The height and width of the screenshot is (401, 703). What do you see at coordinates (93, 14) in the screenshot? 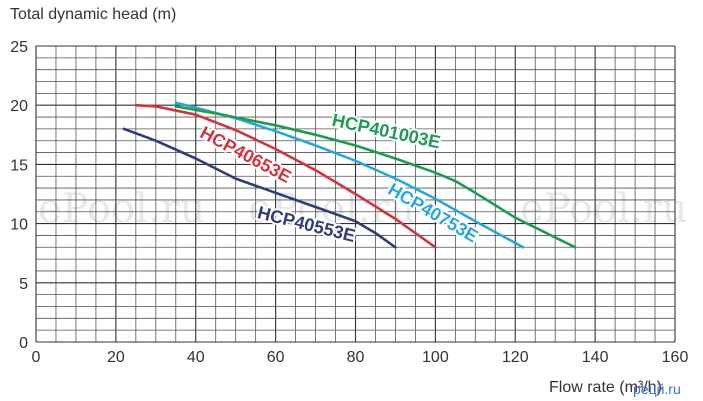
I see `y-axis-title: Total dynamic head (m)` at bounding box center [93, 14].